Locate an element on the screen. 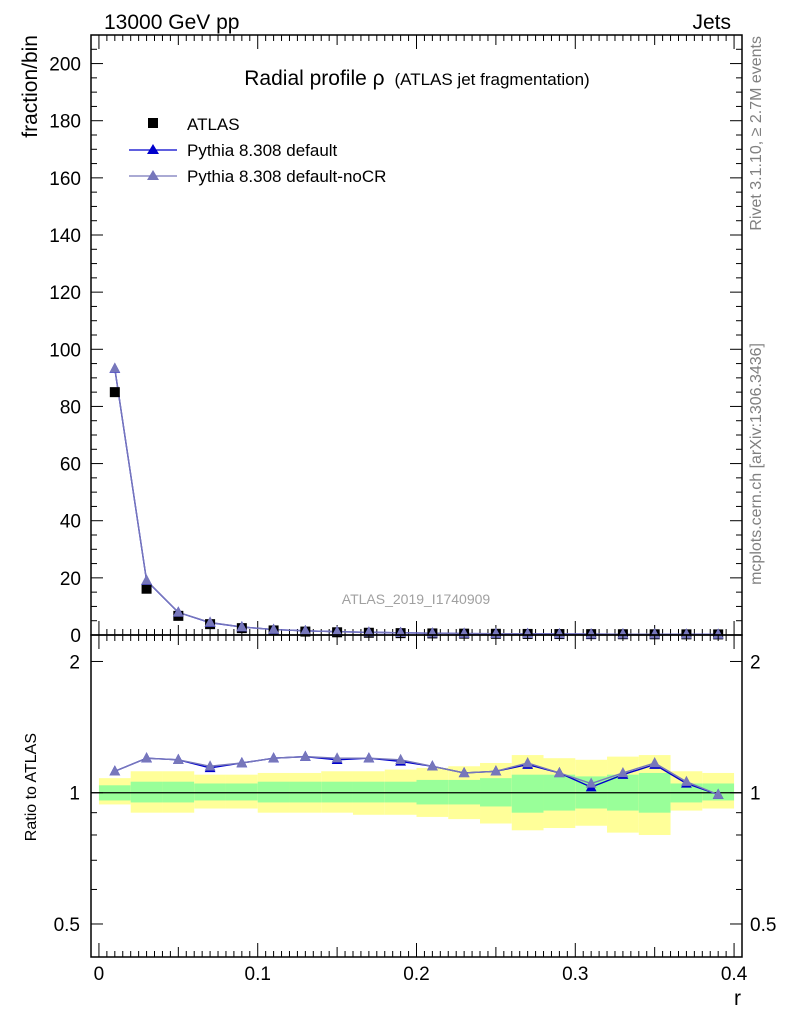 This screenshot has width=786, height=1024. y-tick-label: 160 is located at coordinates (65, 179).